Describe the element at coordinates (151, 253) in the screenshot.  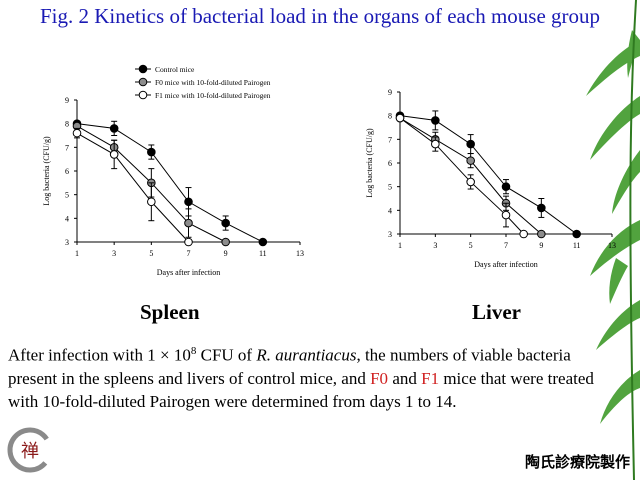
I see `spleen-x-tick-label: 5` at that location.